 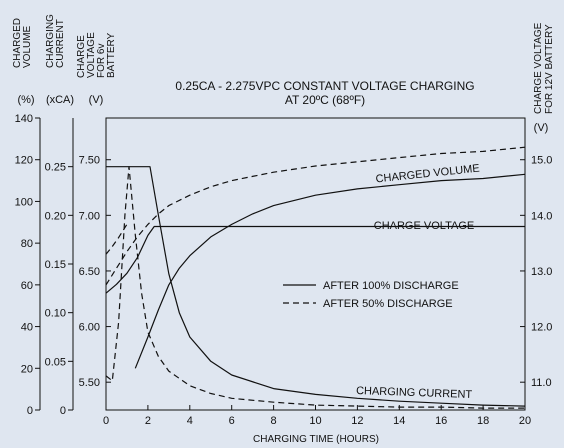 What do you see at coordinates (55, 168) in the screenshot?
I see `y-tick-label: 0.25` at bounding box center [55, 168].